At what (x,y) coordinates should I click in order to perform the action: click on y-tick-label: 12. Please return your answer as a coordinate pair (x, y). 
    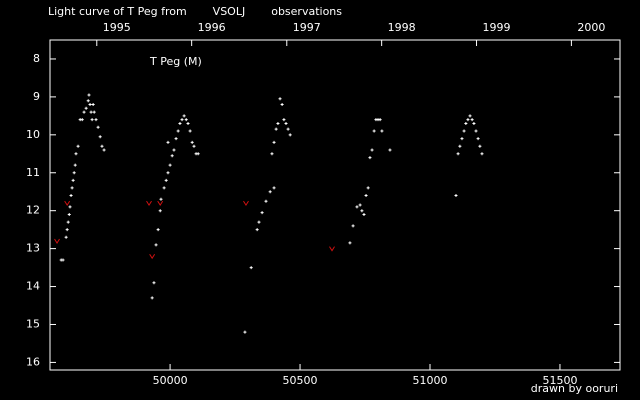
    Looking at the image, I should click on (33, 210).